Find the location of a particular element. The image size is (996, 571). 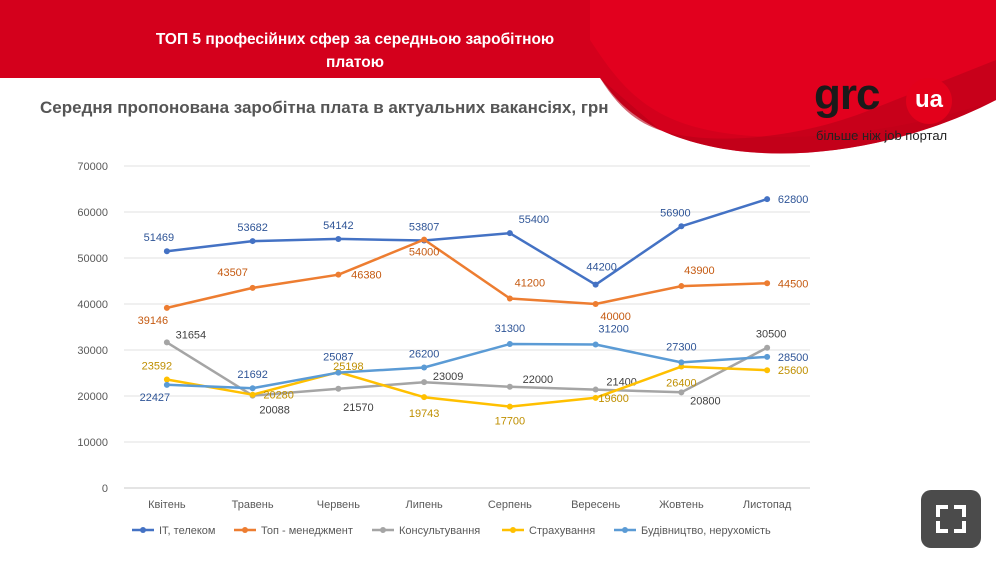

data-label: 28500 is located at coordinates (793, 358).